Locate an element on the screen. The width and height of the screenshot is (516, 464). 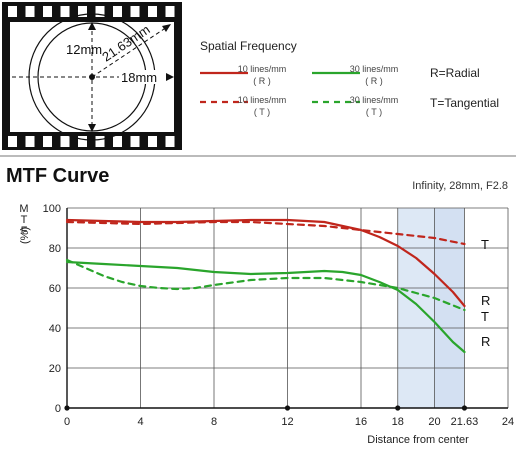
y-label-char: M is located at coordinates (23, 209).